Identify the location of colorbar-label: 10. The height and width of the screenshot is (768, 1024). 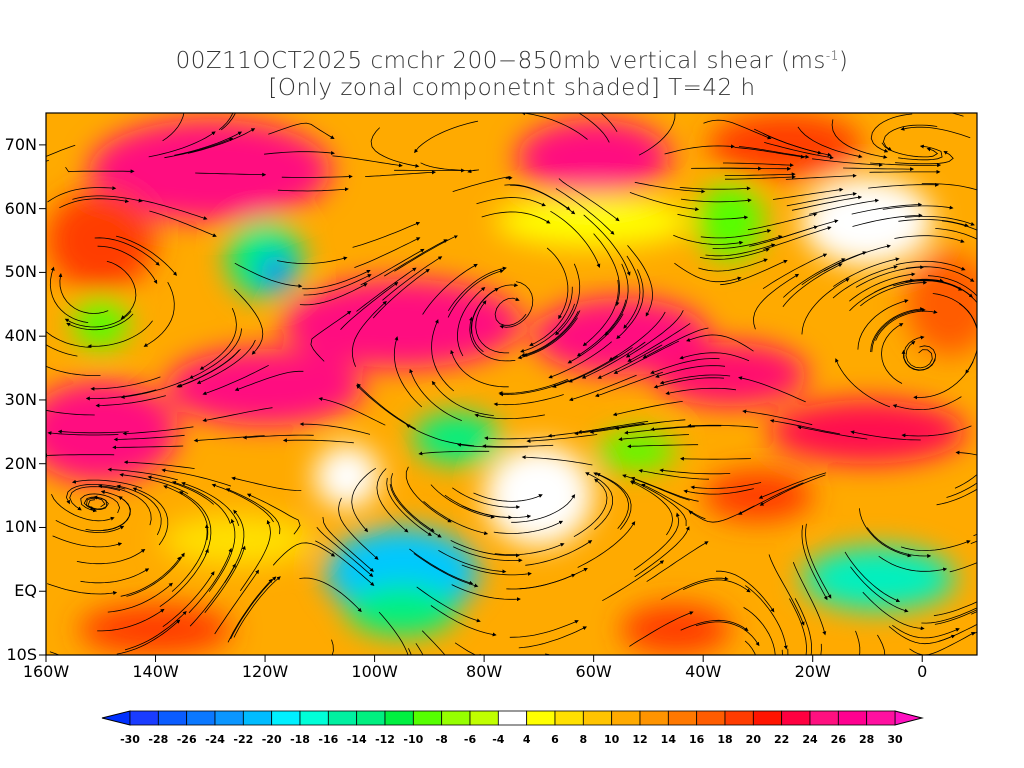
(612, 739).